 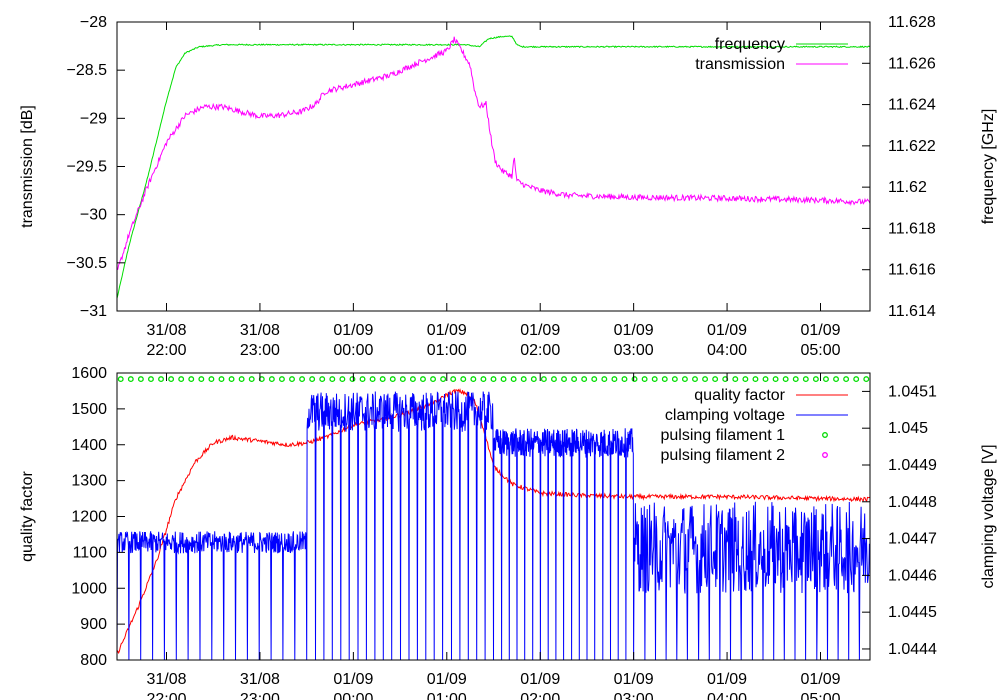 I want to click on y-right-tick-label: 1.0449, so click(x=912, y=465).